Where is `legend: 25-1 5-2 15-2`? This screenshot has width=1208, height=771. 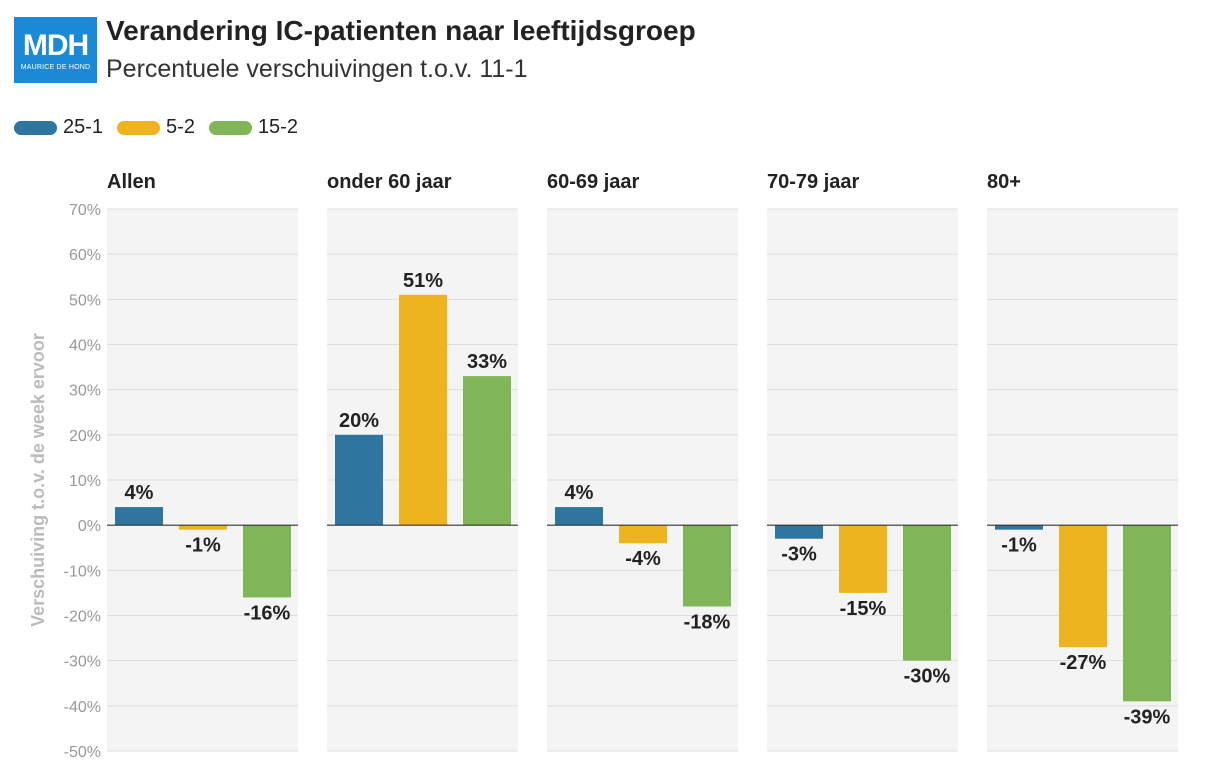 legend: 25-1 5-2 15-2 is located at coordinates (163, 127).